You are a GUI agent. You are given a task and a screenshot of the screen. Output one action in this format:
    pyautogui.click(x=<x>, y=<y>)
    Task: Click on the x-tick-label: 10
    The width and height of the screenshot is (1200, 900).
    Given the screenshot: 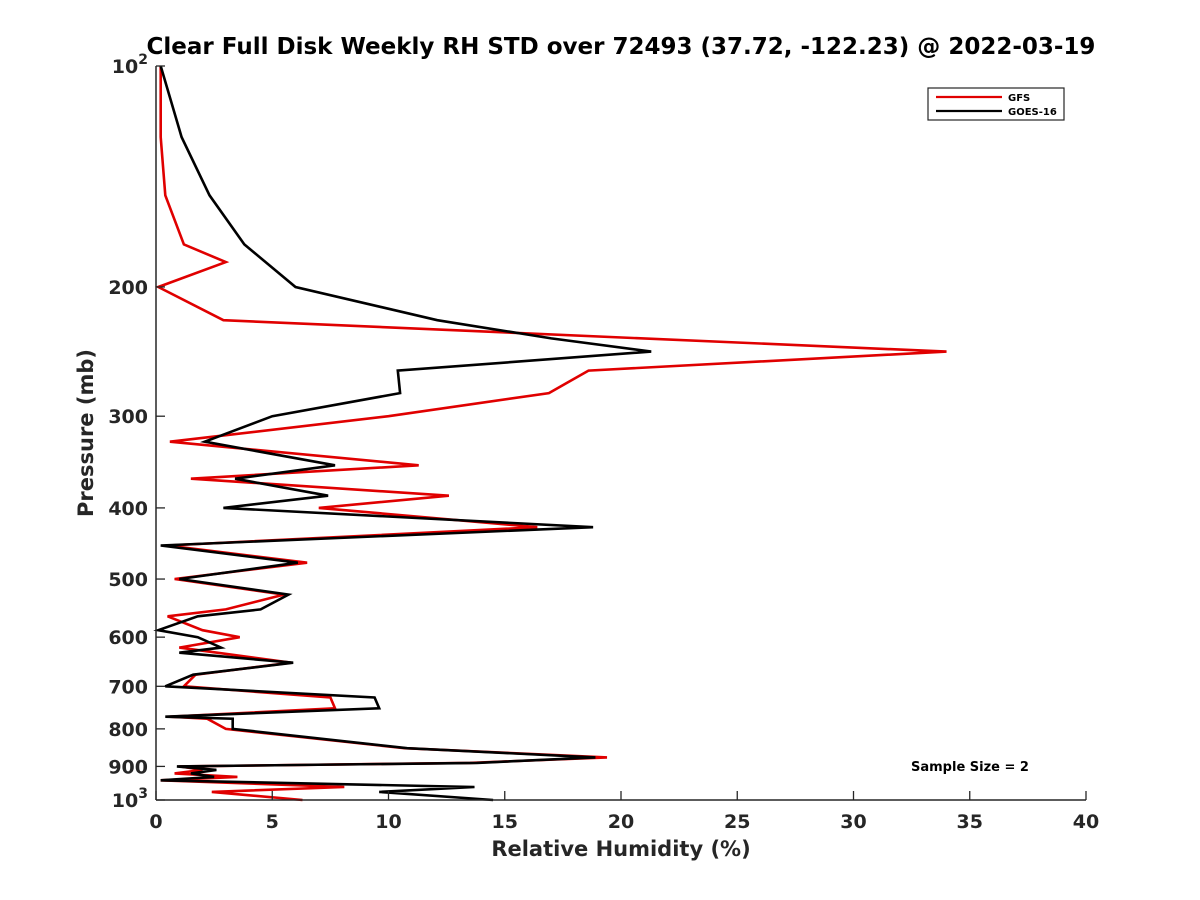 What is the action you would take?
    pyautogui.click(x=388, y=822)
    